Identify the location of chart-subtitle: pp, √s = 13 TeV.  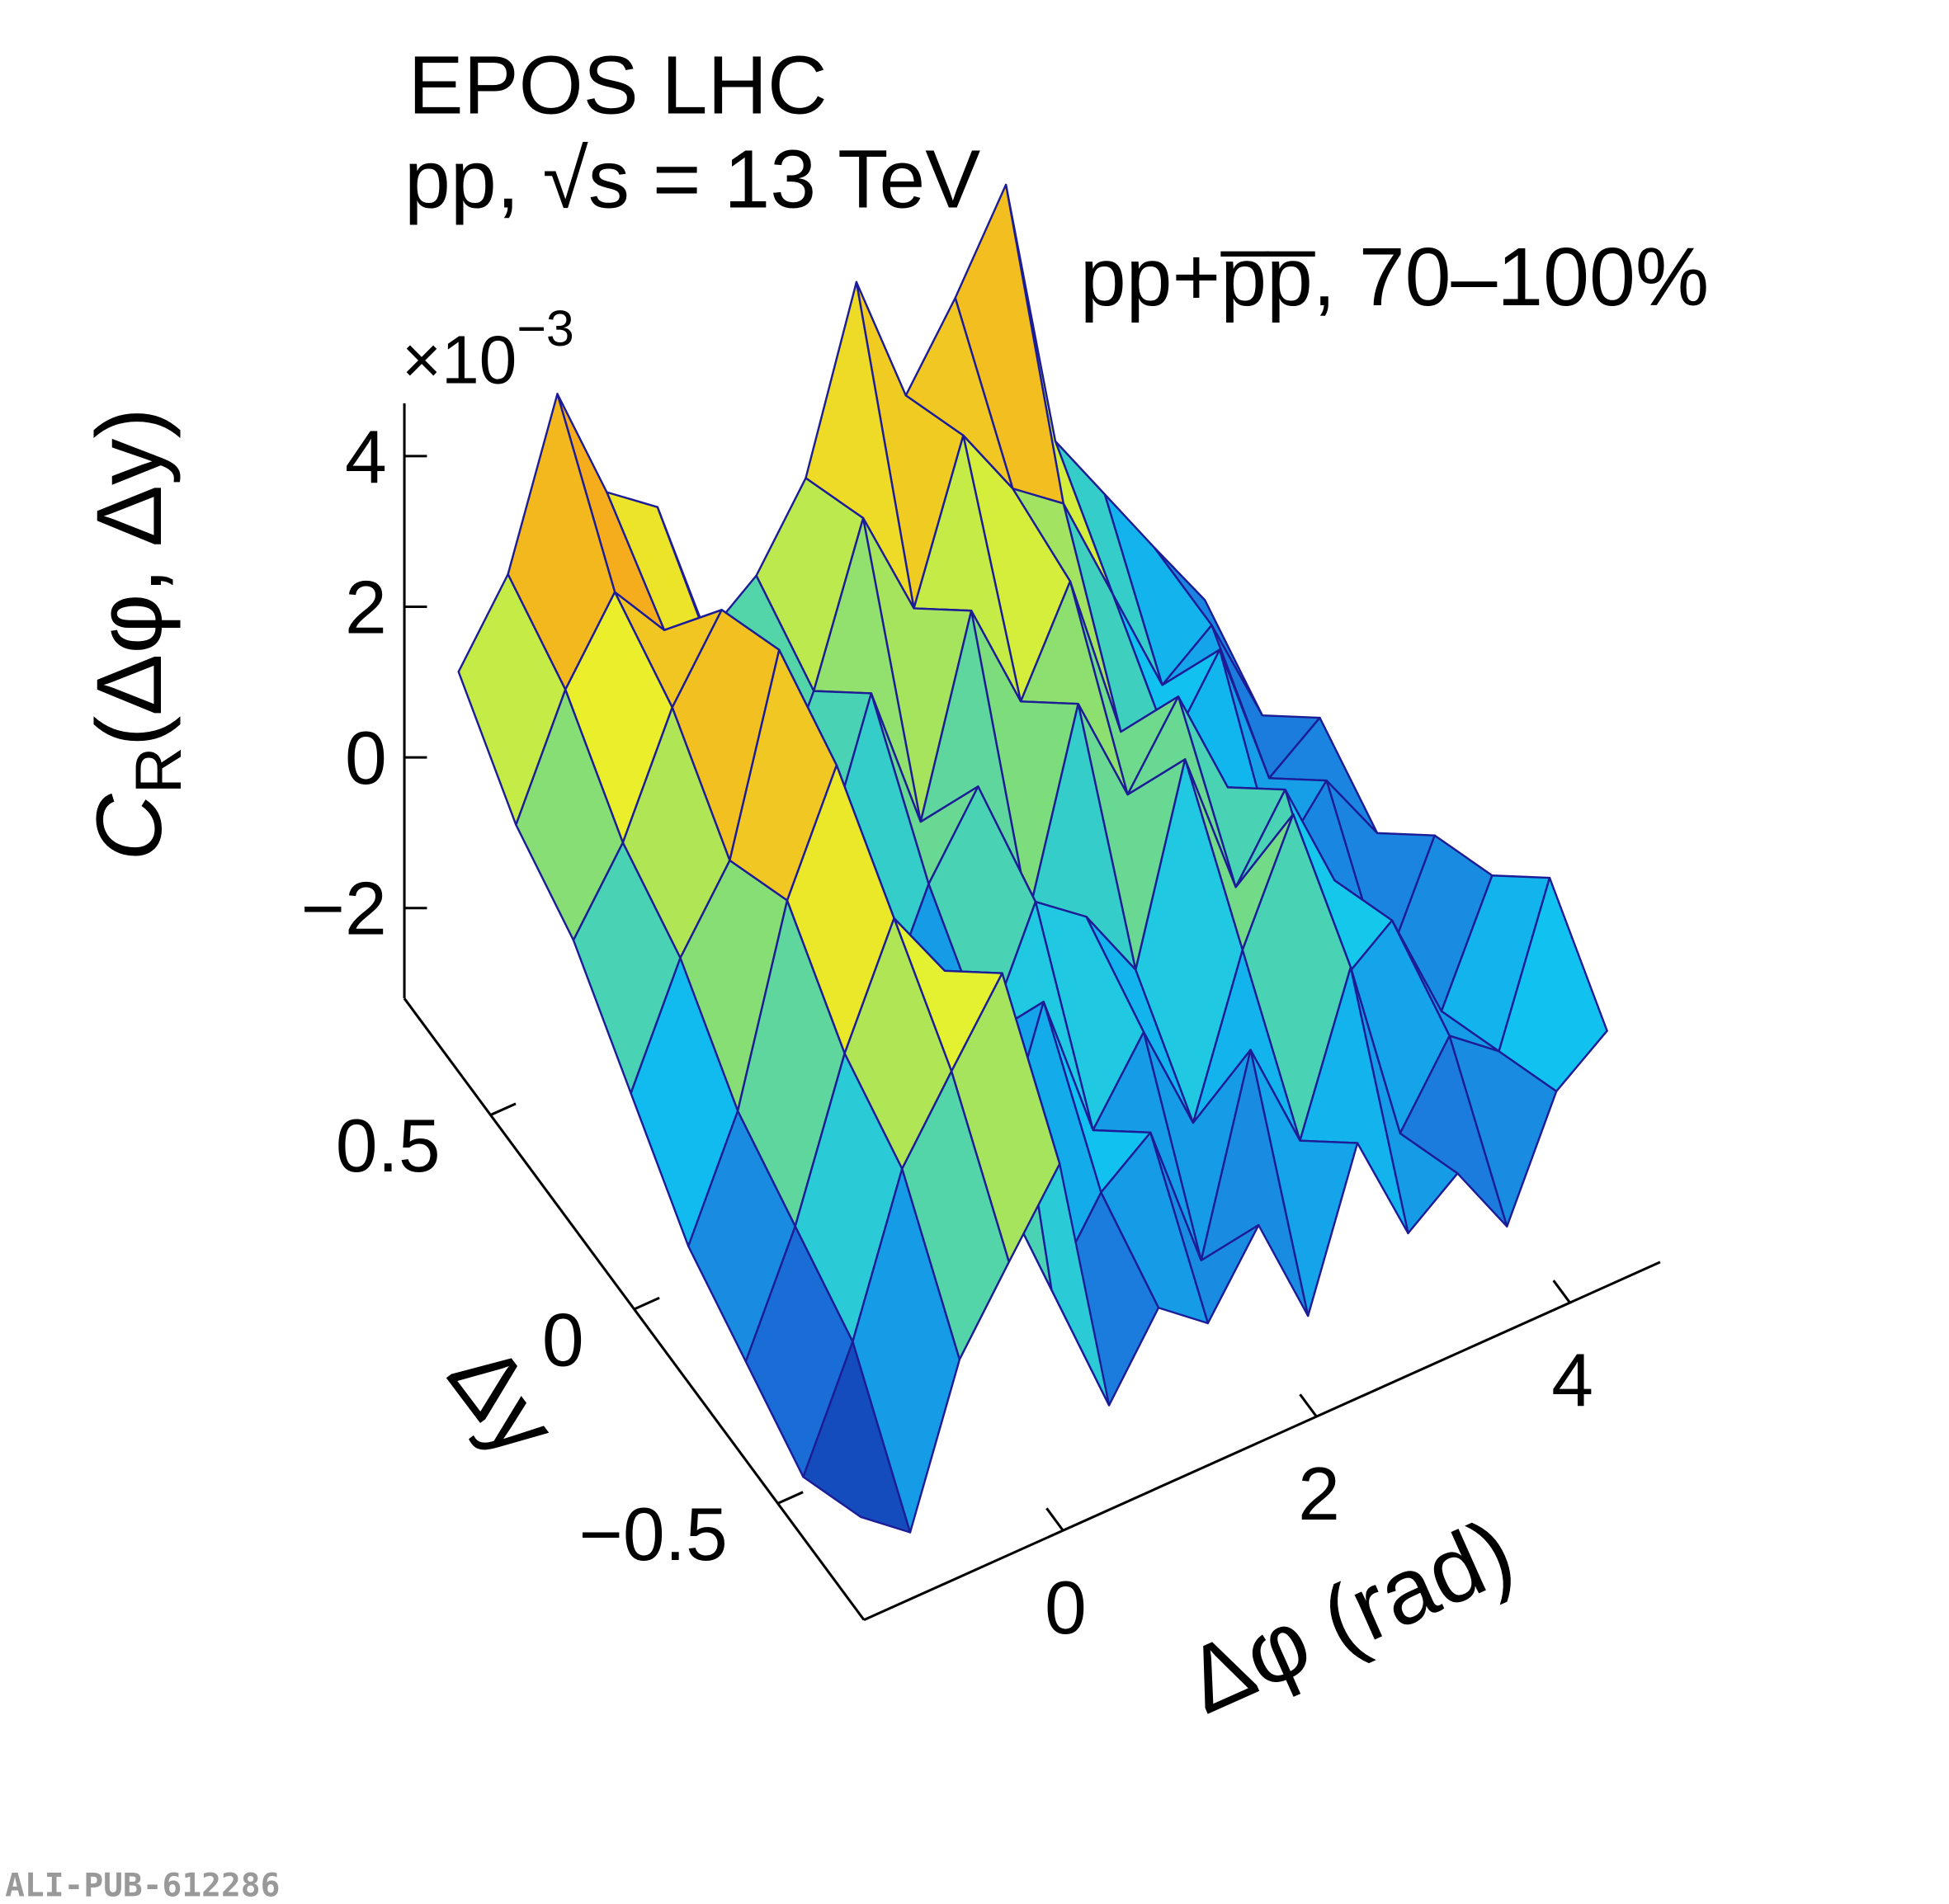
(692, 180).